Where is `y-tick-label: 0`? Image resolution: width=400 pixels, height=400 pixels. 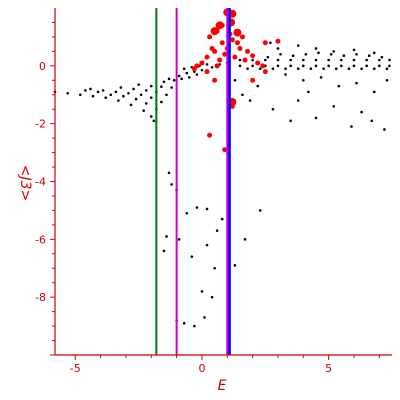
y-tick-label: 0 is located at coordinates (42, 66).